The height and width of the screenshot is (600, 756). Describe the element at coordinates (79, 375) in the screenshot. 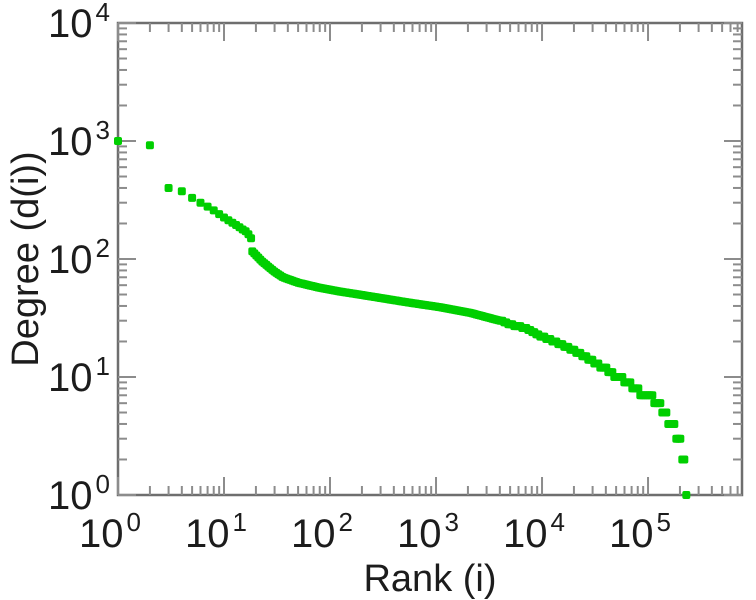

I see `y-tick-label: 10 1` at that location.